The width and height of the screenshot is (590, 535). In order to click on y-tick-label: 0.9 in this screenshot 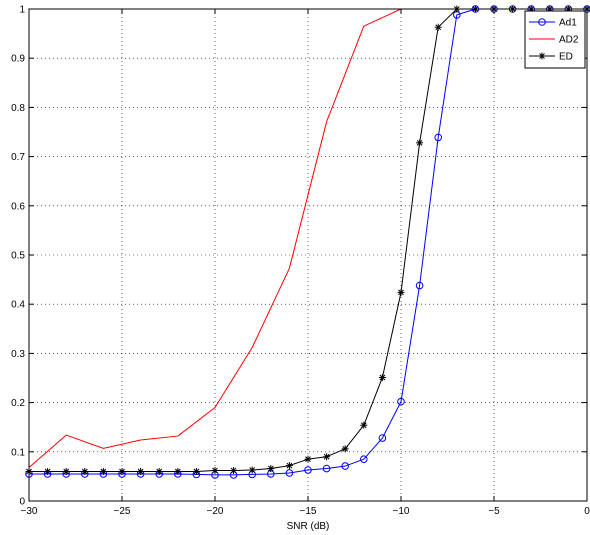, I will do `click(18, 59)`.